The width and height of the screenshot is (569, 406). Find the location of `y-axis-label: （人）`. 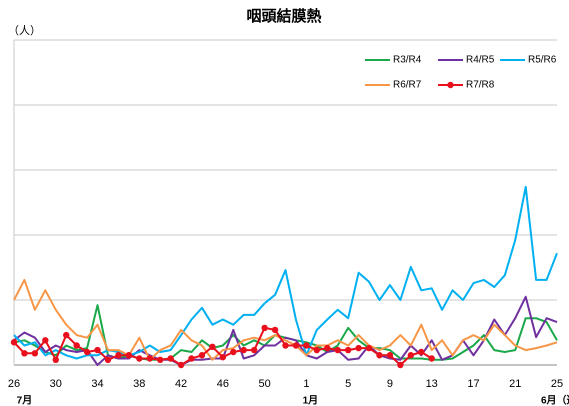

y-axis-label: （人） is located at coordinates (24, 30).